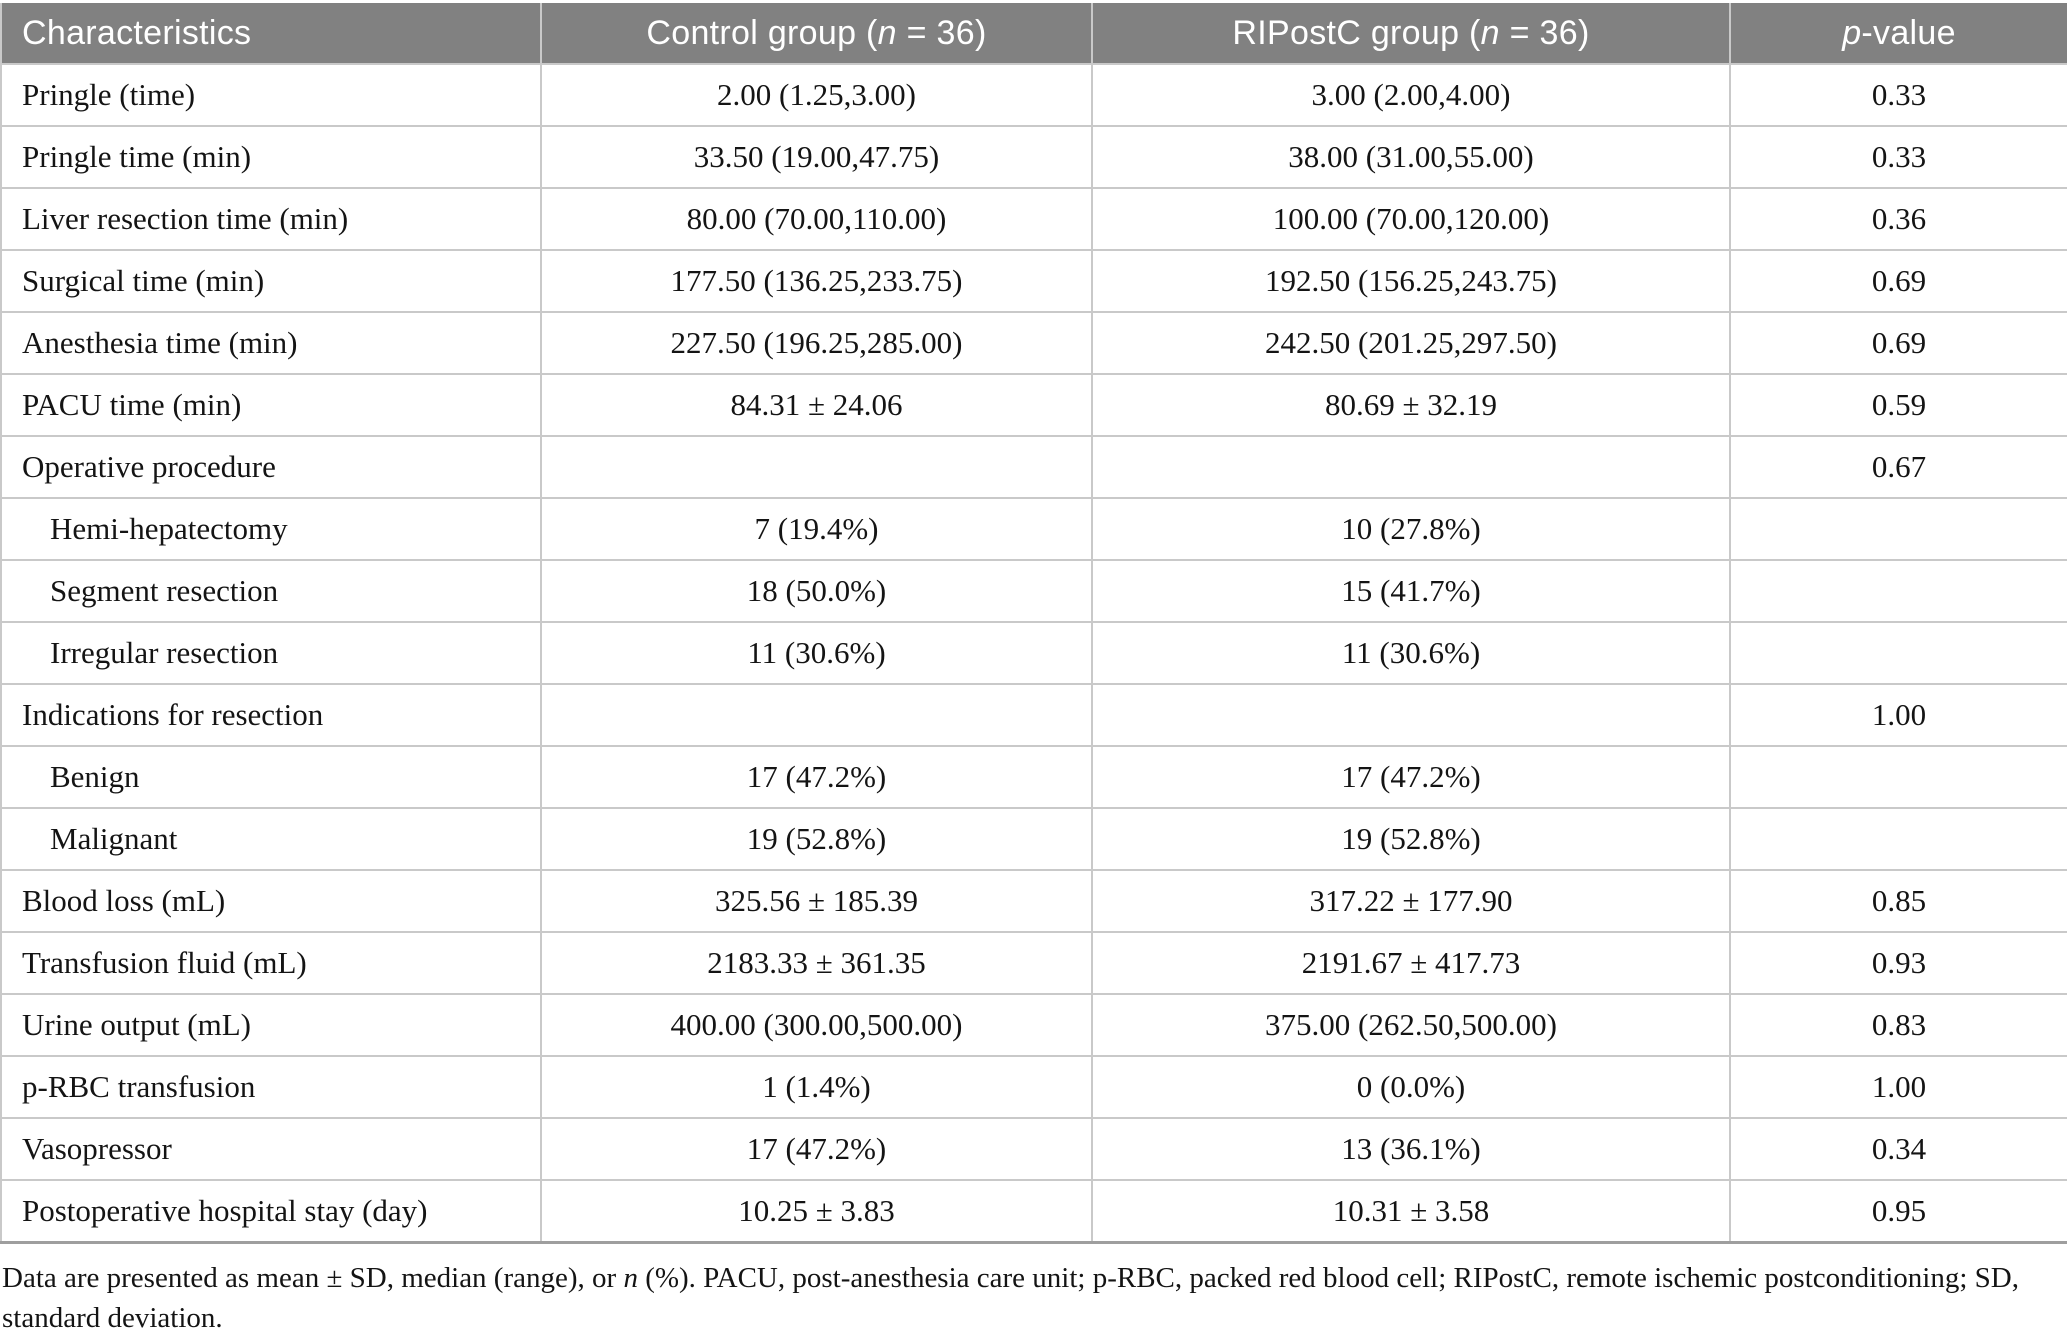  Describe the element at coordinates (1411, 591) in the screenshot. I see `ripostc-value: 15 (41.7%)` at that location.